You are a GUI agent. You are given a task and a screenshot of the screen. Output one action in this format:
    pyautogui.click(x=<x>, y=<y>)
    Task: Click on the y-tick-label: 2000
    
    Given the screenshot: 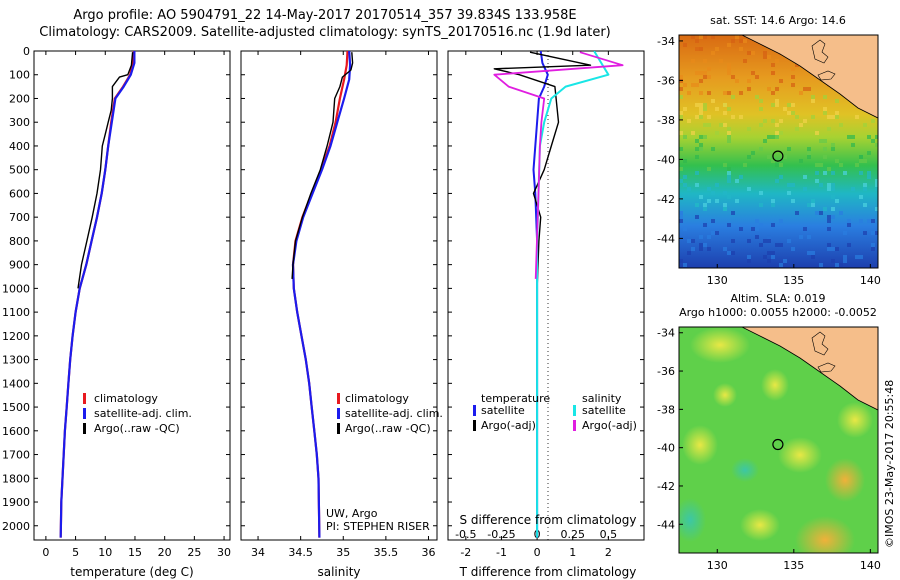 What is the action you would take?
    pyautogui.click(x=16, y=526)
    